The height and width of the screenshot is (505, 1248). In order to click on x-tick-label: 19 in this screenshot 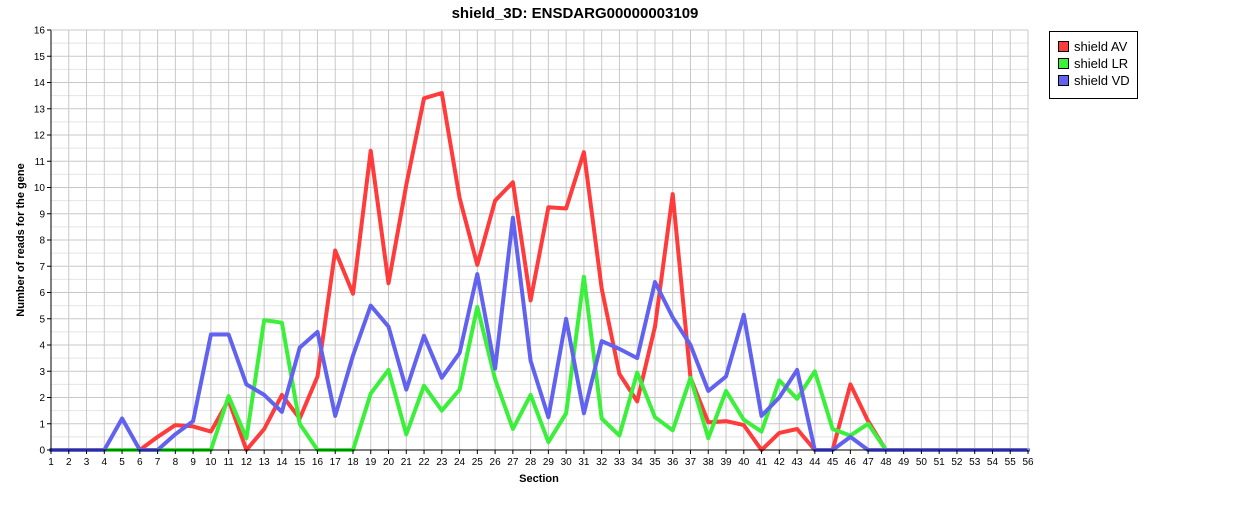, I will do `click(371, 462)`.